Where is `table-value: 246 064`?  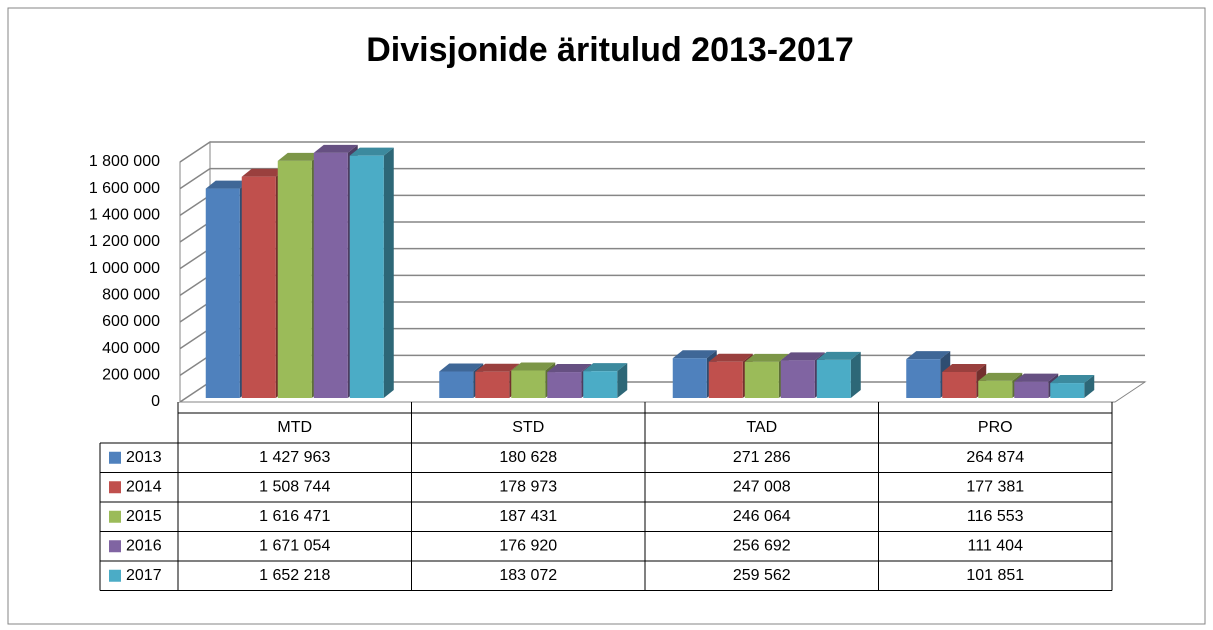
table-value: 246 064 is located at coordinates (762, 516).